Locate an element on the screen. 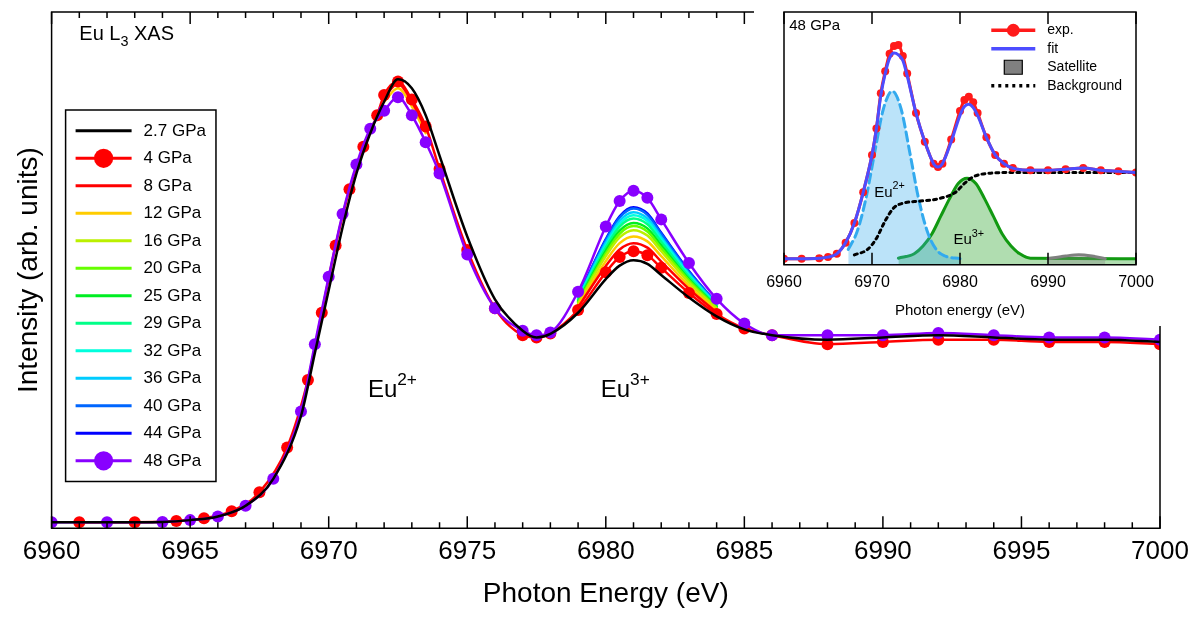 The image size is (1204, 619). x-tick-label: 6985 is located at coordinates (744, 549).